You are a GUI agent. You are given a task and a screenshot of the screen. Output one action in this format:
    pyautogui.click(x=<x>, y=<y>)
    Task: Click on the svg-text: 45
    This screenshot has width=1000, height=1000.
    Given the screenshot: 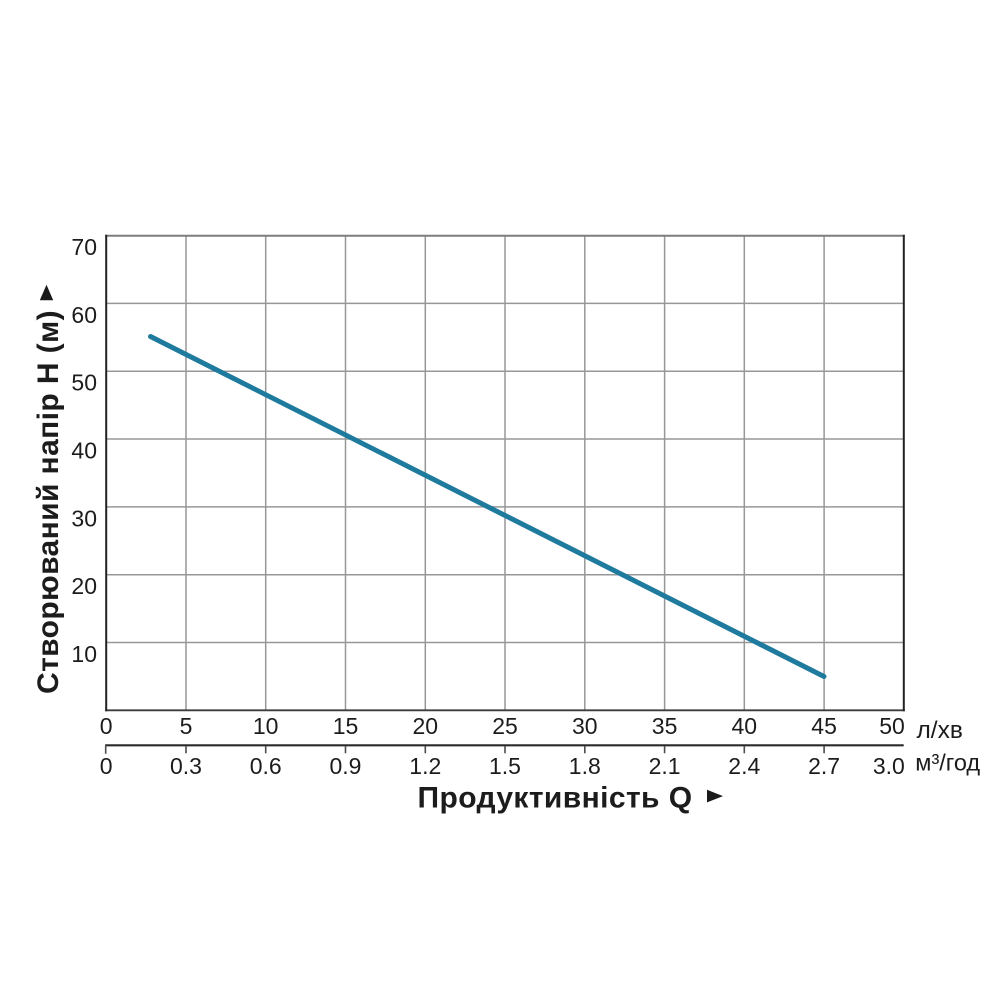 What is the action you would take?
    pyautogui.click(x=824, y=726)
    